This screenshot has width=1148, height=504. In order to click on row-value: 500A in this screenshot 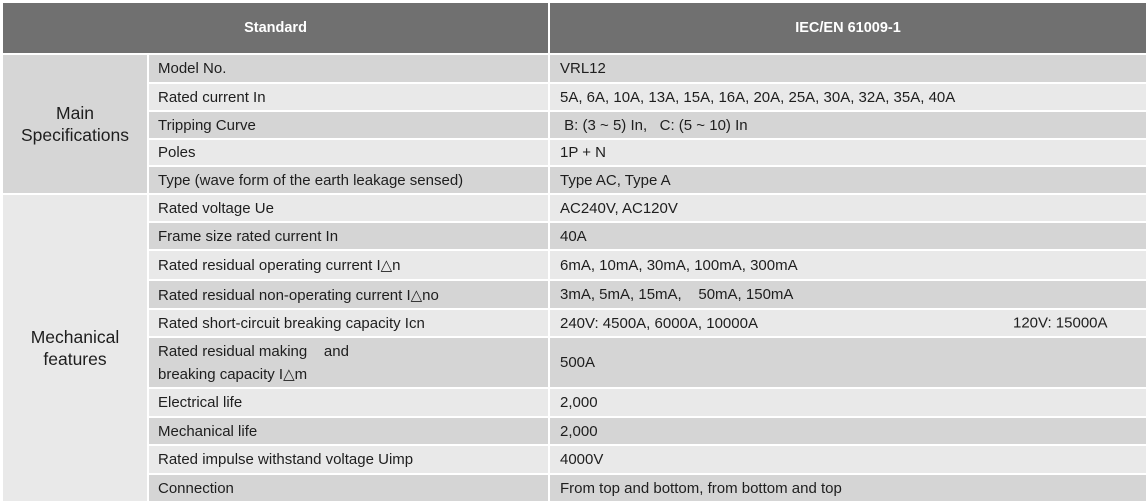, I will do `click(848, 362)`.